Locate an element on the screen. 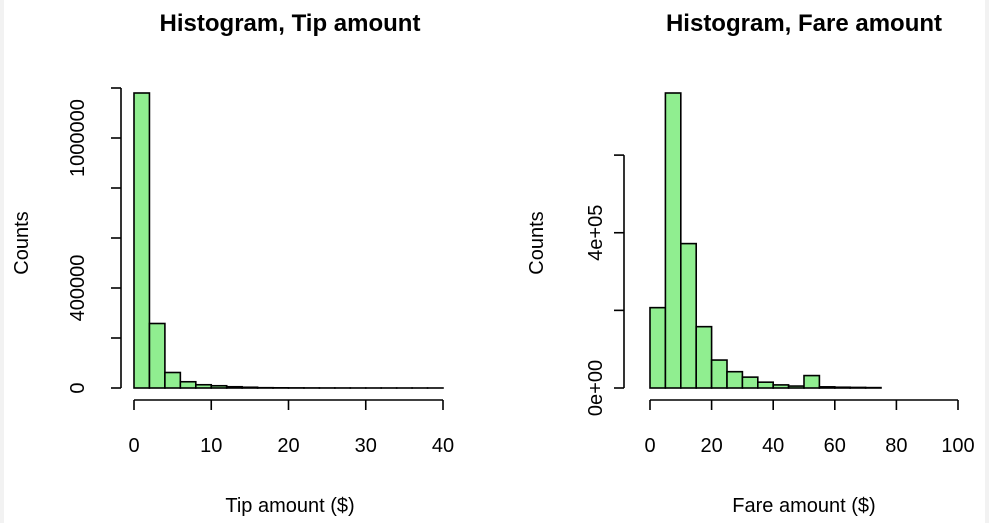 The width and height of the screenshot is (989, 523). x-axis-label: Tip amount ($) is located at coordinates (289, 506).